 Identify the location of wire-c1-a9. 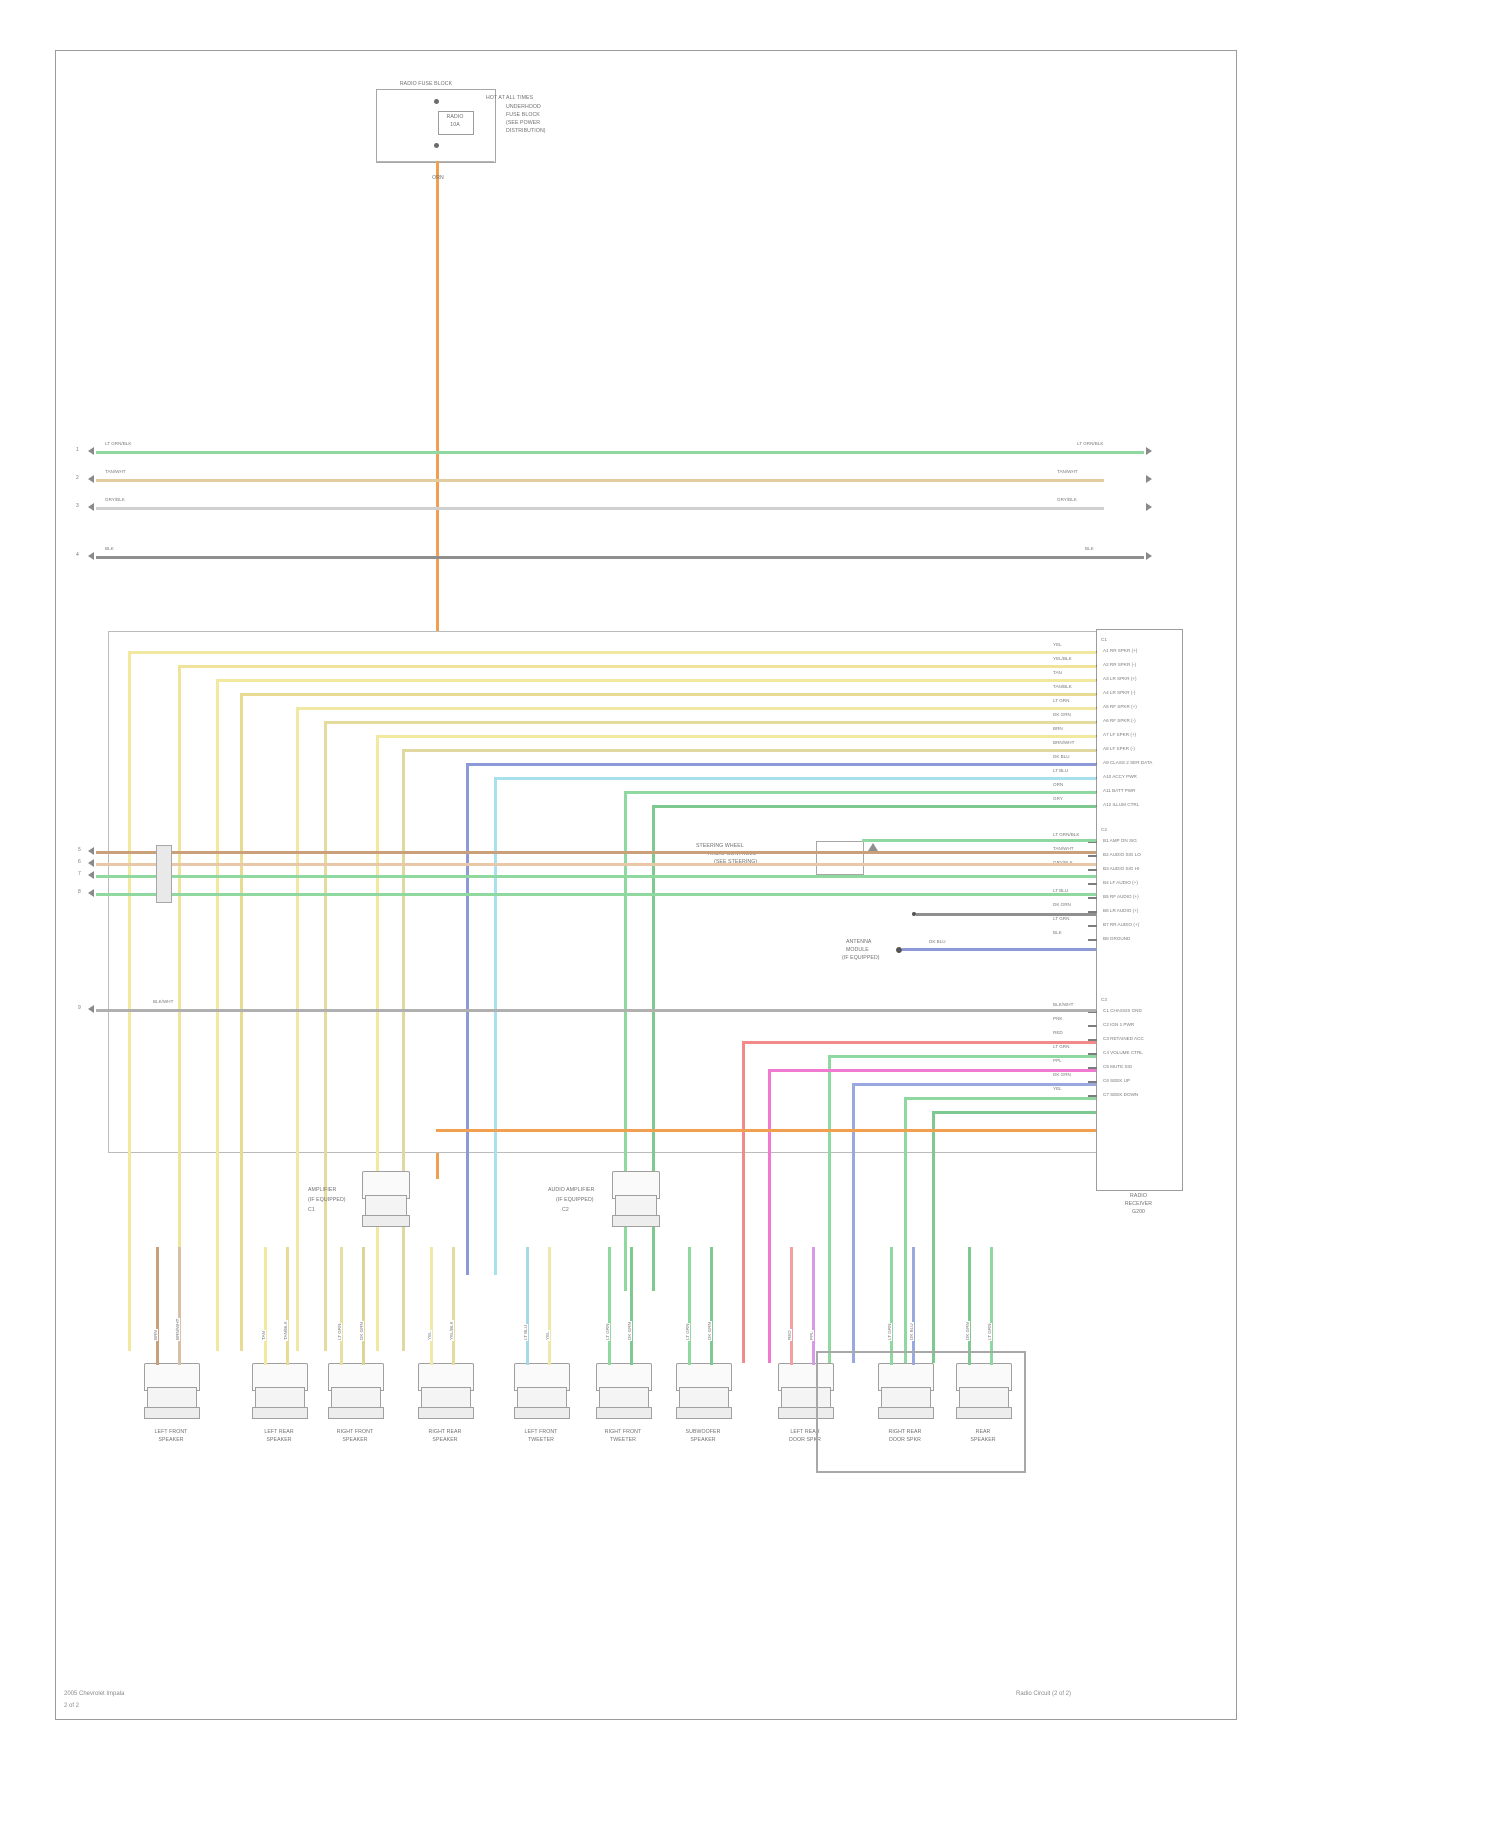
(781, 764).